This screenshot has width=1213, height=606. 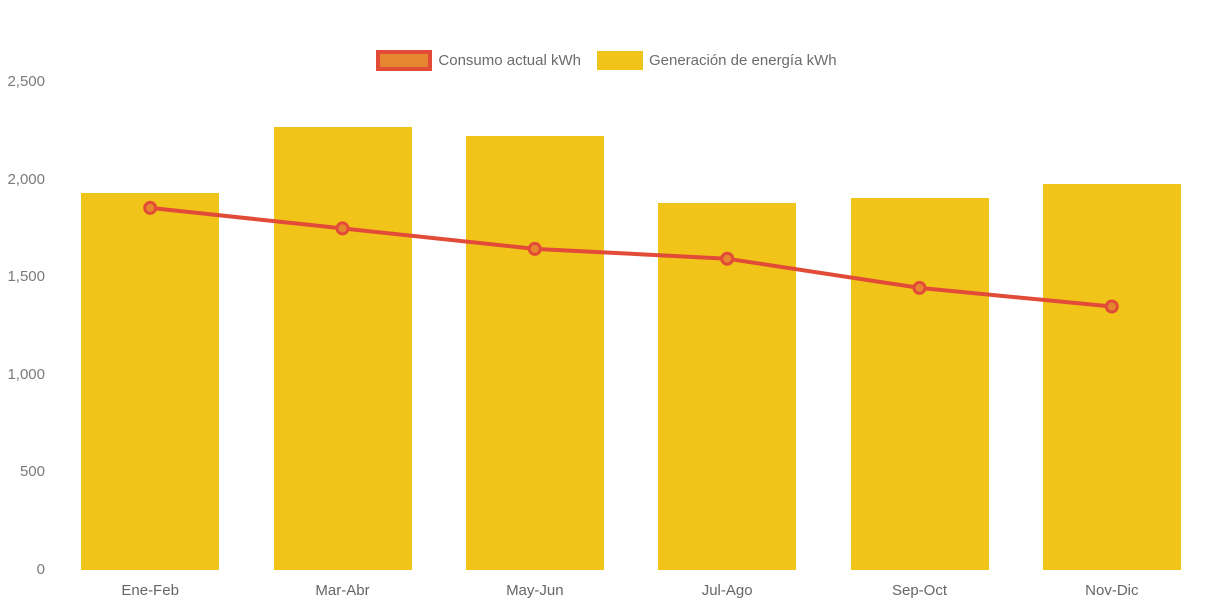 What do you see at coordinates (26, 374) in the screenshot?
I see `y-tick-label: 1,000` at bounding box center [26, 374].